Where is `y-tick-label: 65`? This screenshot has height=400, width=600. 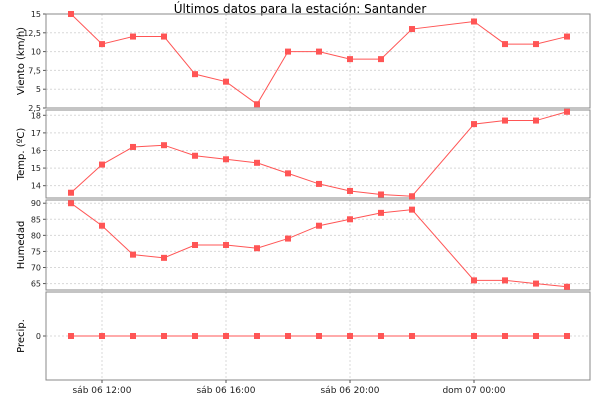 y-tick-label: 65 is located at coordinates (36, 284).